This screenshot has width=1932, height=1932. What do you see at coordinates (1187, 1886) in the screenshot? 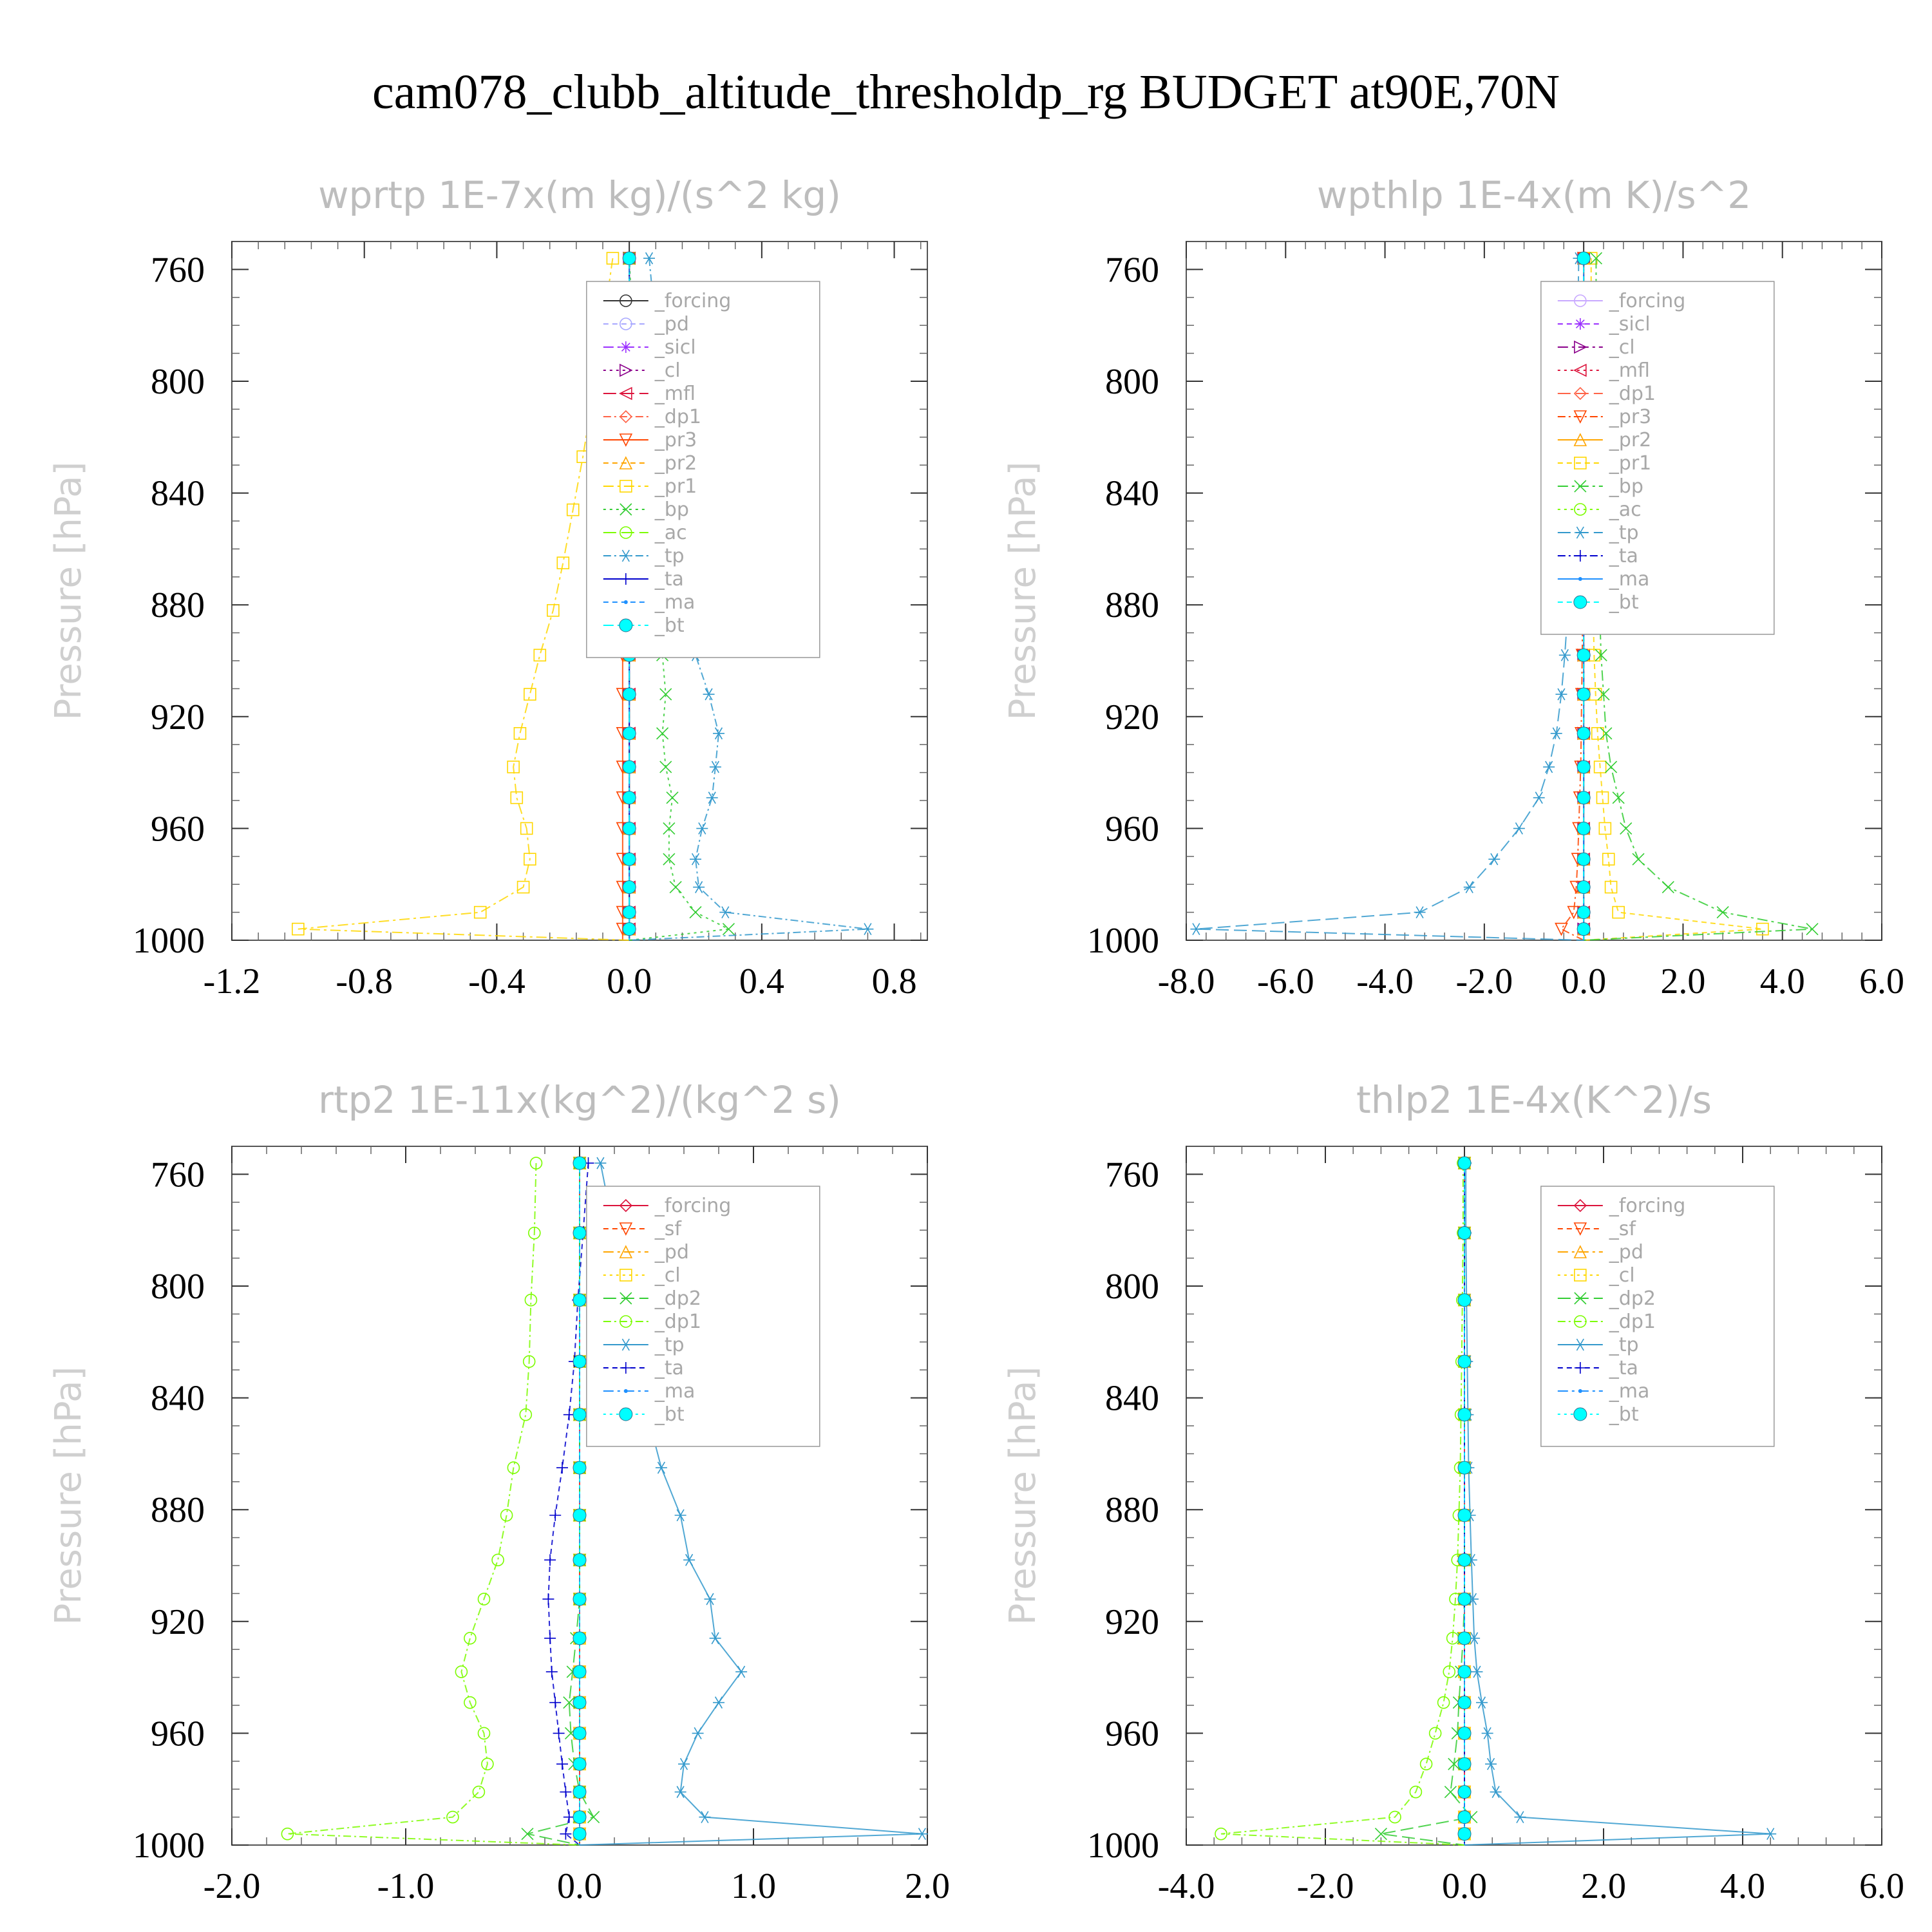
I see `panel-4-x-tick-label: -4.0` at bounding box center [1187, 1886].